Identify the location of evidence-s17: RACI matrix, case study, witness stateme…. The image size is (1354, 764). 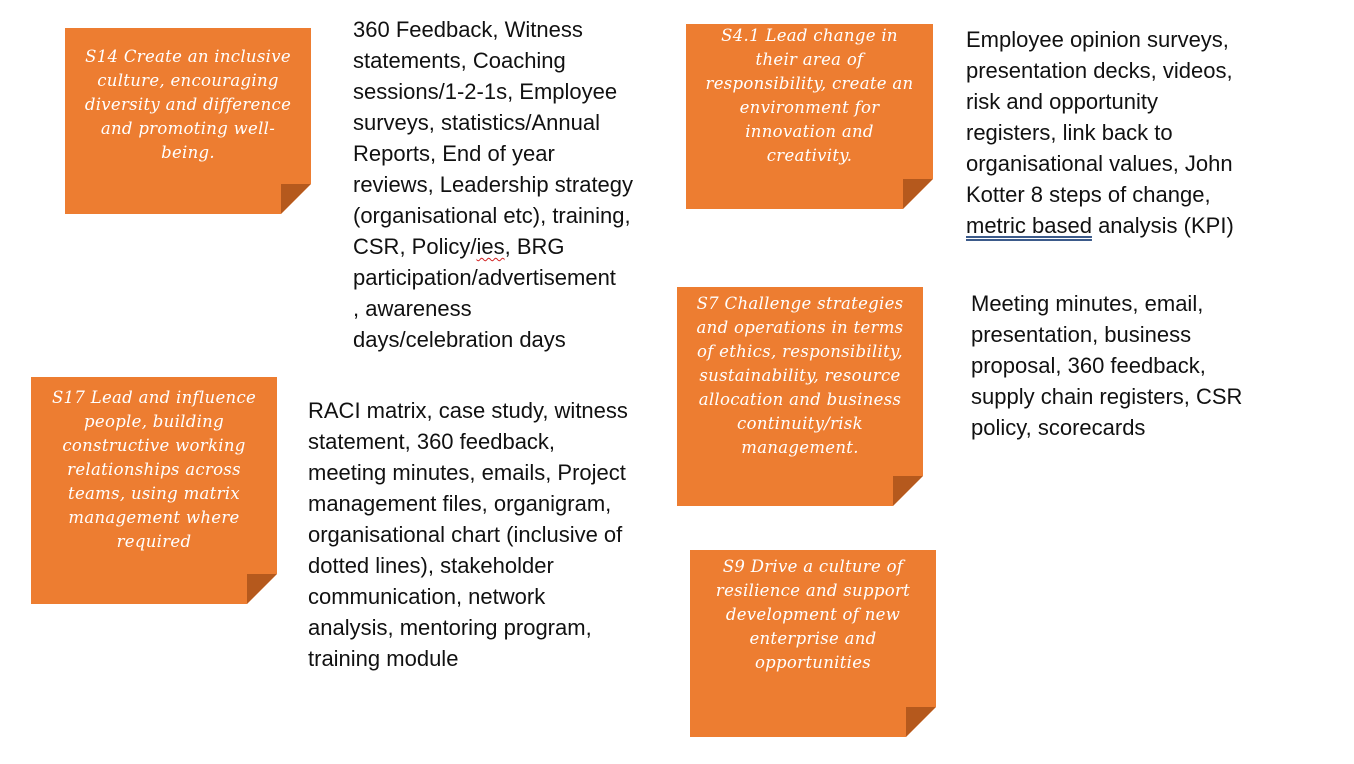
(468, 534).